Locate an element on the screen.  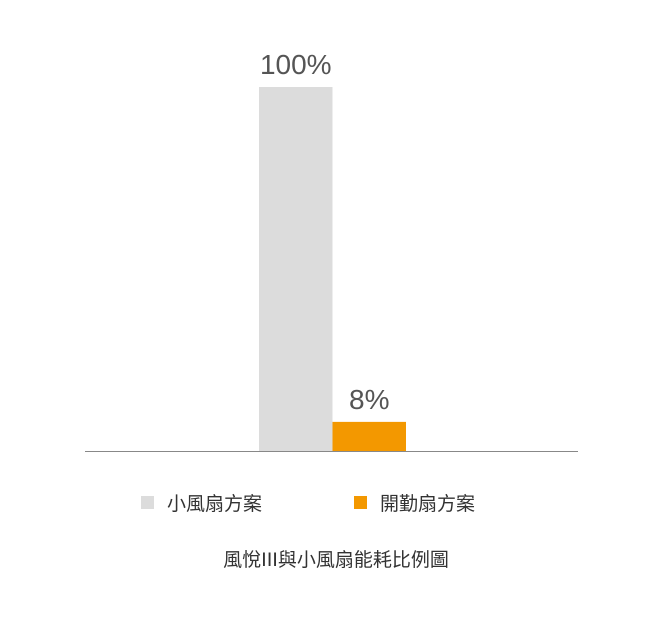
legend-label: 開勤扇方案 is located at coordinates (428, 504).